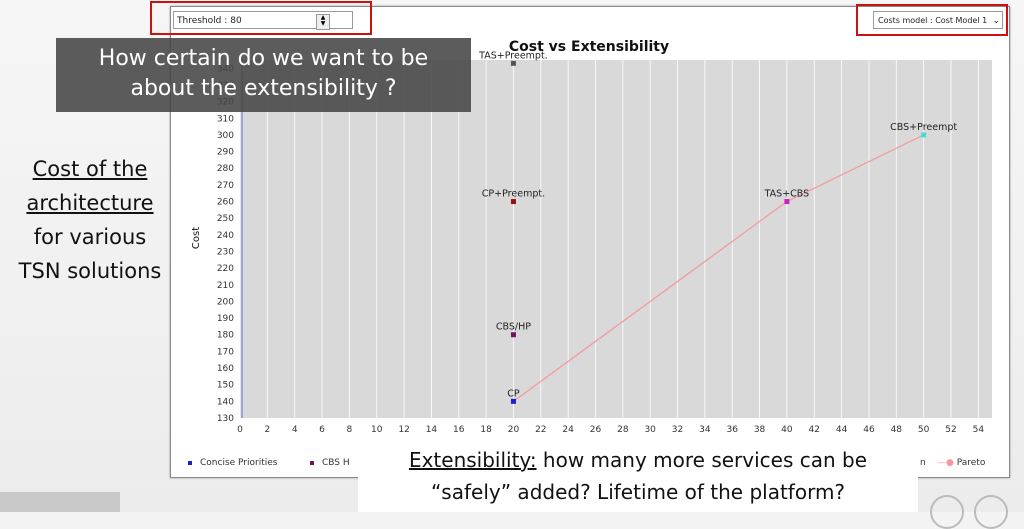 Image resolution: width=1024 pixels, height=529 pixels. What do you see at coordinates (971, 463) in the screenshot?
I see `legend-label: Pareto` at bounding box center [971, 463].